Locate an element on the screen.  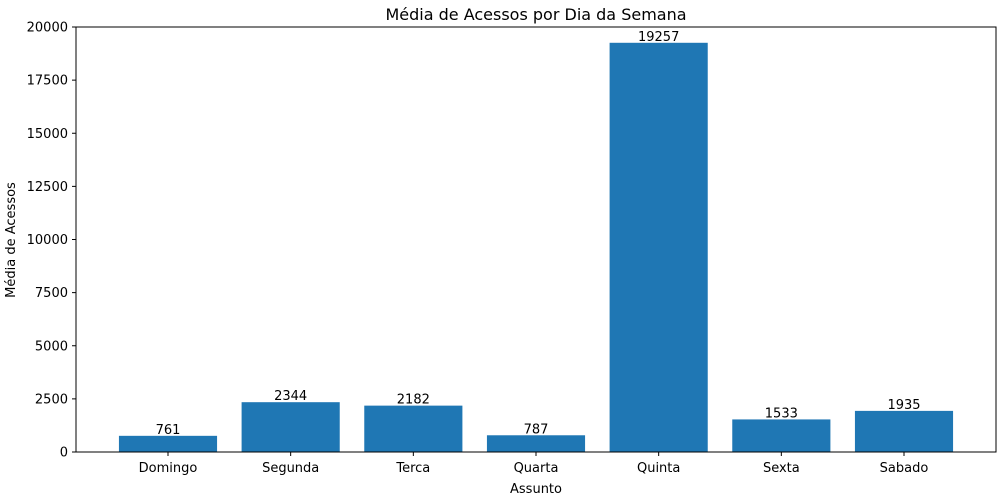
chart-title: Média de Acessos por Dia da Semana is located at coordinates (535, 14).